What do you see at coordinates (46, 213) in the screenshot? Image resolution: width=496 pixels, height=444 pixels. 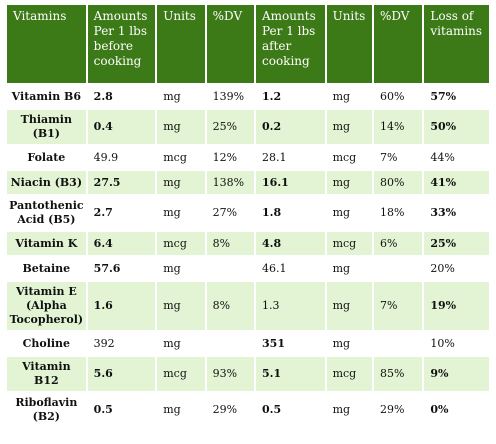 I see `vitamin-name: Pantothenic Acid (B5)` at bounding box center [46, 213].